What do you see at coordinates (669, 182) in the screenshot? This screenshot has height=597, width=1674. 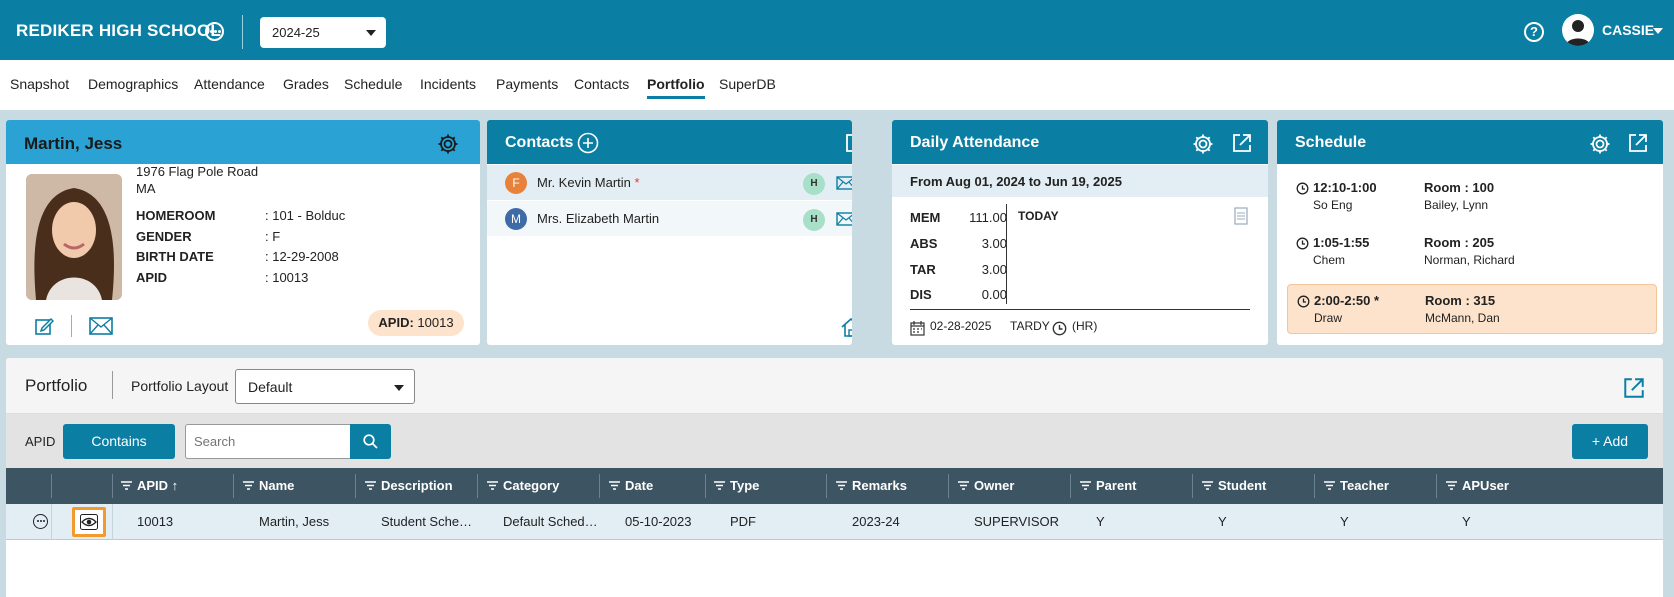 I see `contact-row: F Mr. Kevin Martin * H` at bounding box center [669, 182].